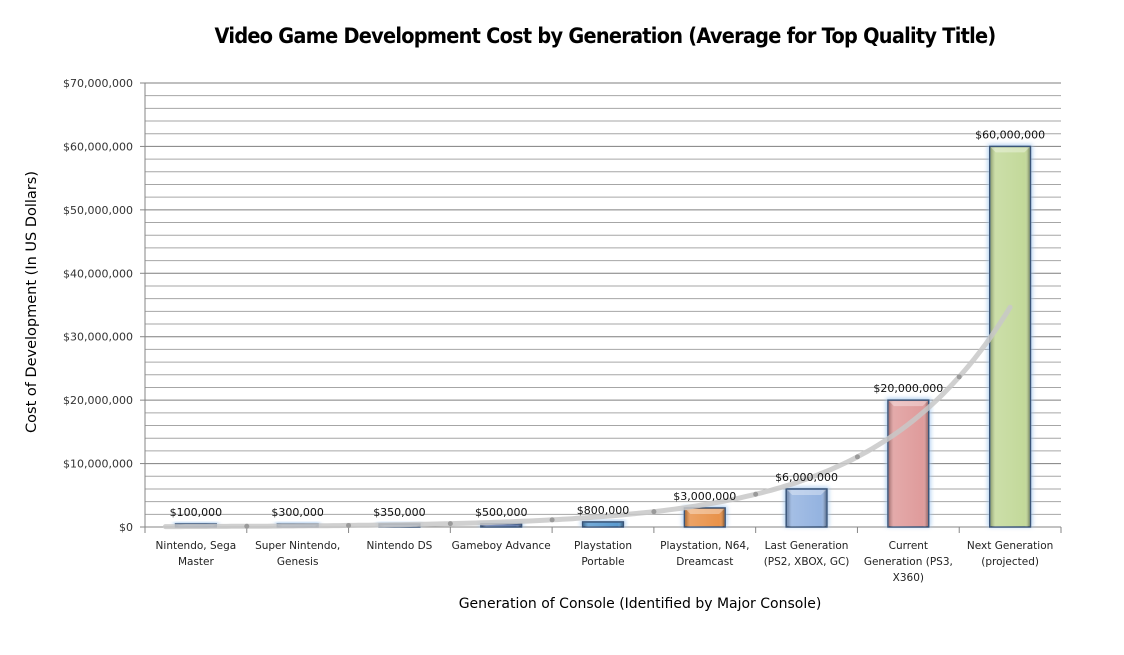 The width and height of the screenshot is (1124, 655). What do you see at coordinates (126, 527) in the screenshot?
I see `y-tick-label: $0` at bounding box center [126, 527].